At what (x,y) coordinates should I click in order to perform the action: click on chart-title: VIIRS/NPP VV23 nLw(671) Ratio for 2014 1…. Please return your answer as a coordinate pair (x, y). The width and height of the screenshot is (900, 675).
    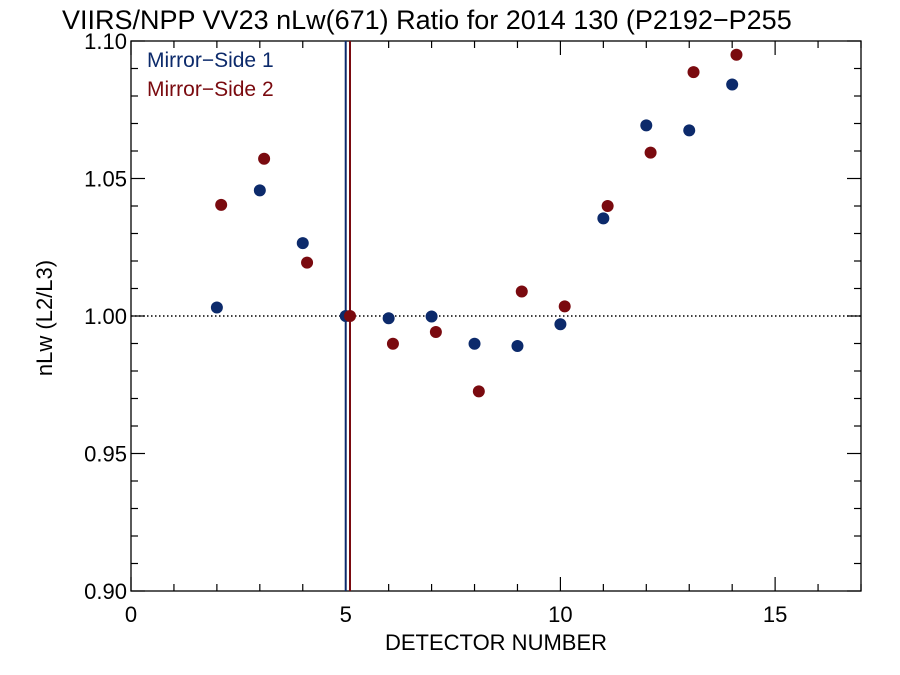
    Looking at the image, I should click on (427, 20).